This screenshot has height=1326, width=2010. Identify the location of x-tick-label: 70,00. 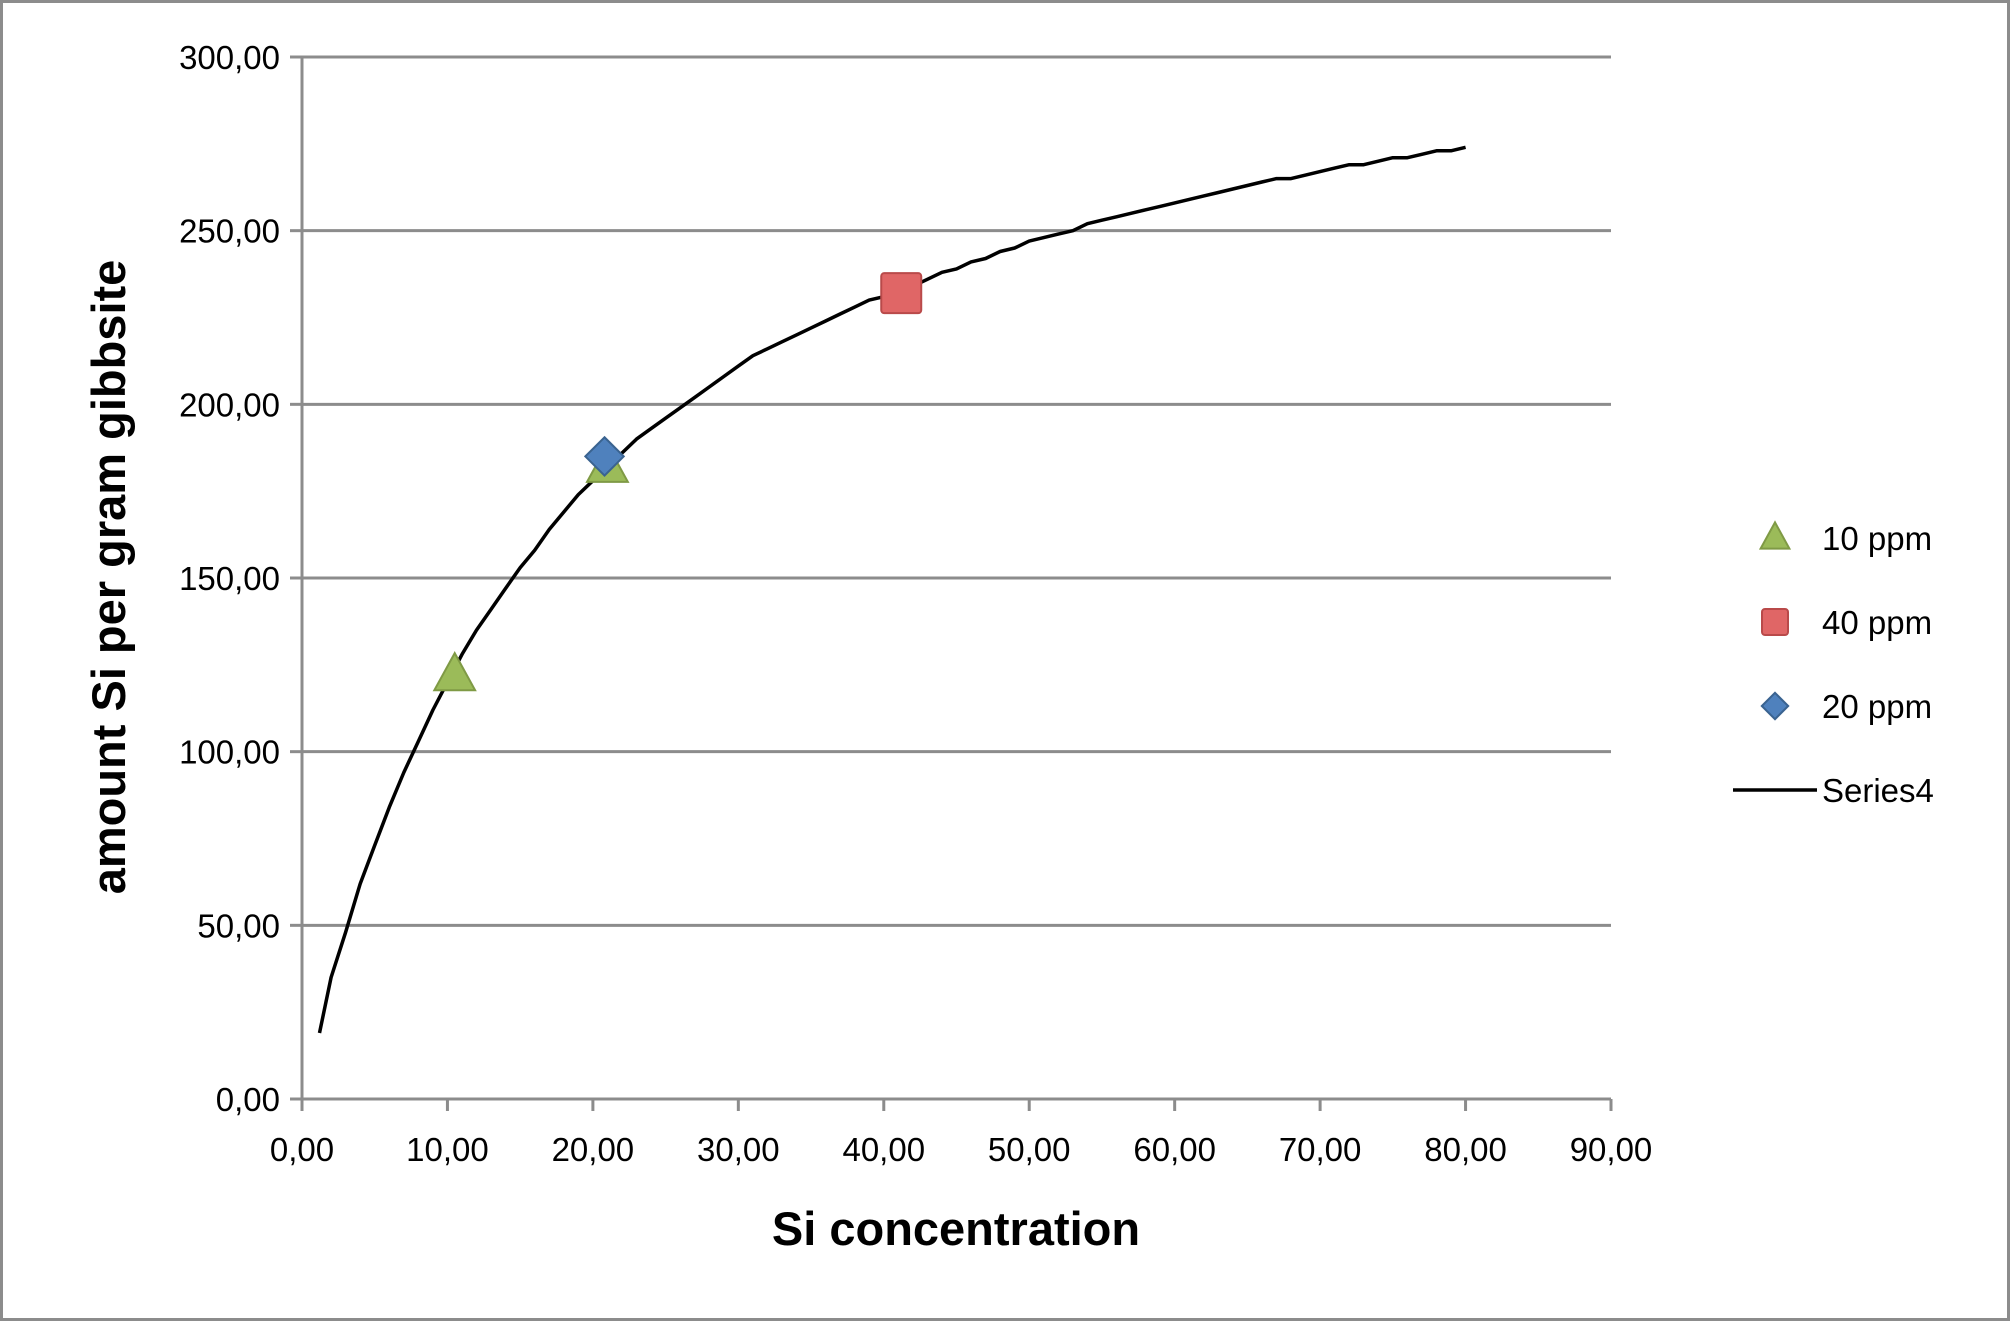
(1320, 1149).